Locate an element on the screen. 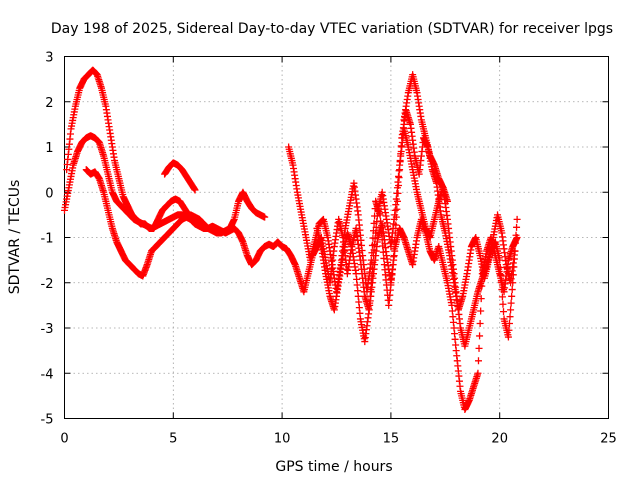 The height and width of the screenshot is (480, 640). x-tick-label: 0 is located at coordinates (64, 439).